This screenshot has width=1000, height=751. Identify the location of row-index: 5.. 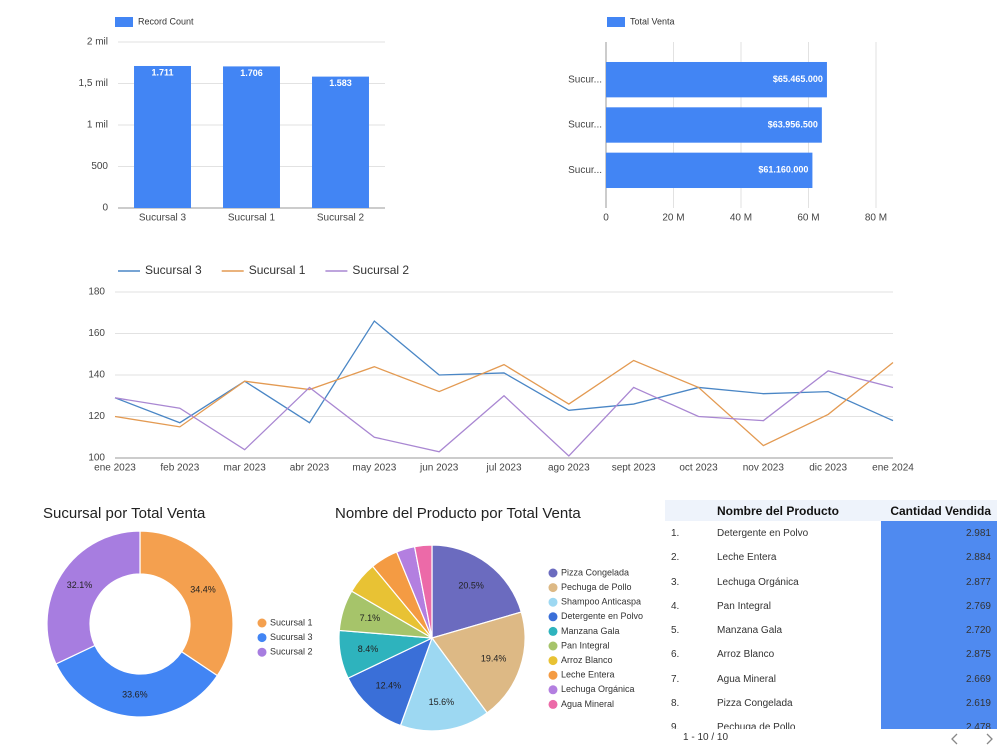
(675, 631).